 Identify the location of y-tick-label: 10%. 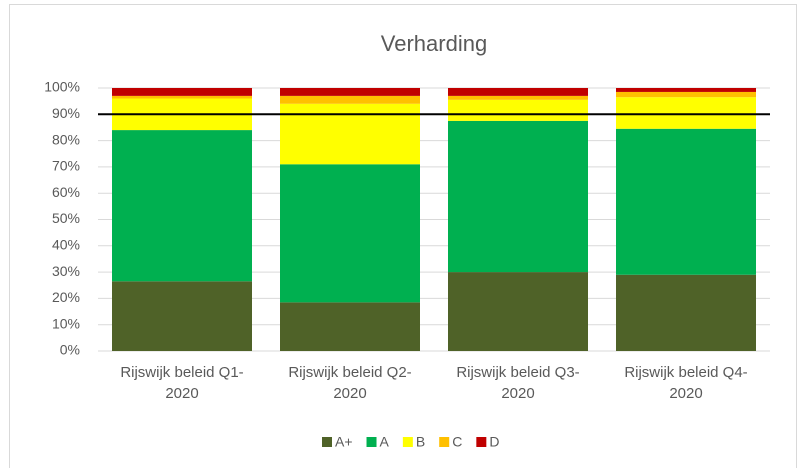
(66, 323).